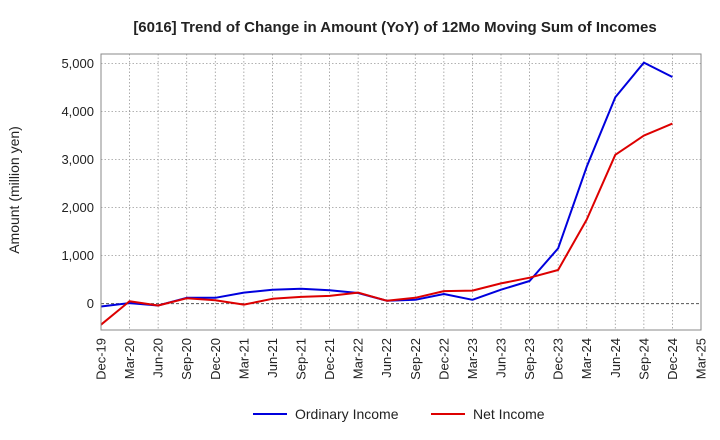  What do you see at coordinates (77, 255) in the screenshot?
I see `y-tick-label: 1,000` at bounding box center [77, 255].